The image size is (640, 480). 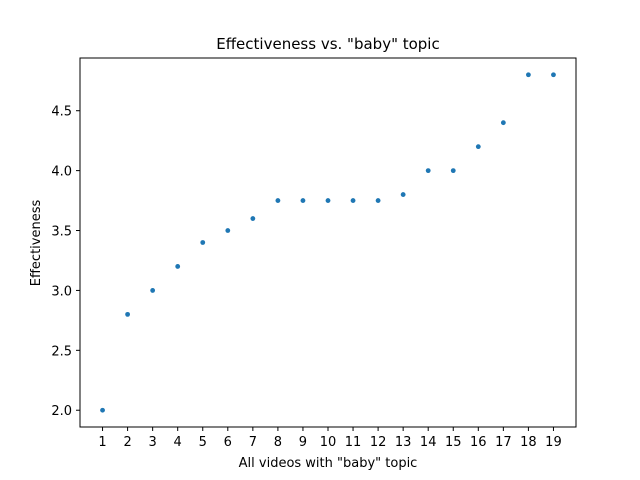 What do you see at coordinates (253, 442) in the screenshot?
I see `x-tick-label: 7` at bounding box center [253, 442].